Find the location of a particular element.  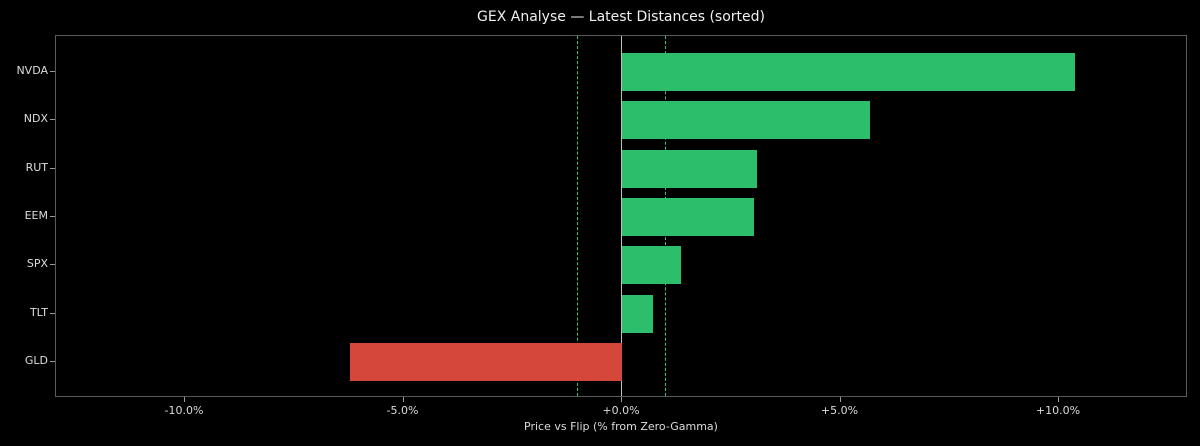

y-tick-label: SPX is located at coordinates (37, 264).